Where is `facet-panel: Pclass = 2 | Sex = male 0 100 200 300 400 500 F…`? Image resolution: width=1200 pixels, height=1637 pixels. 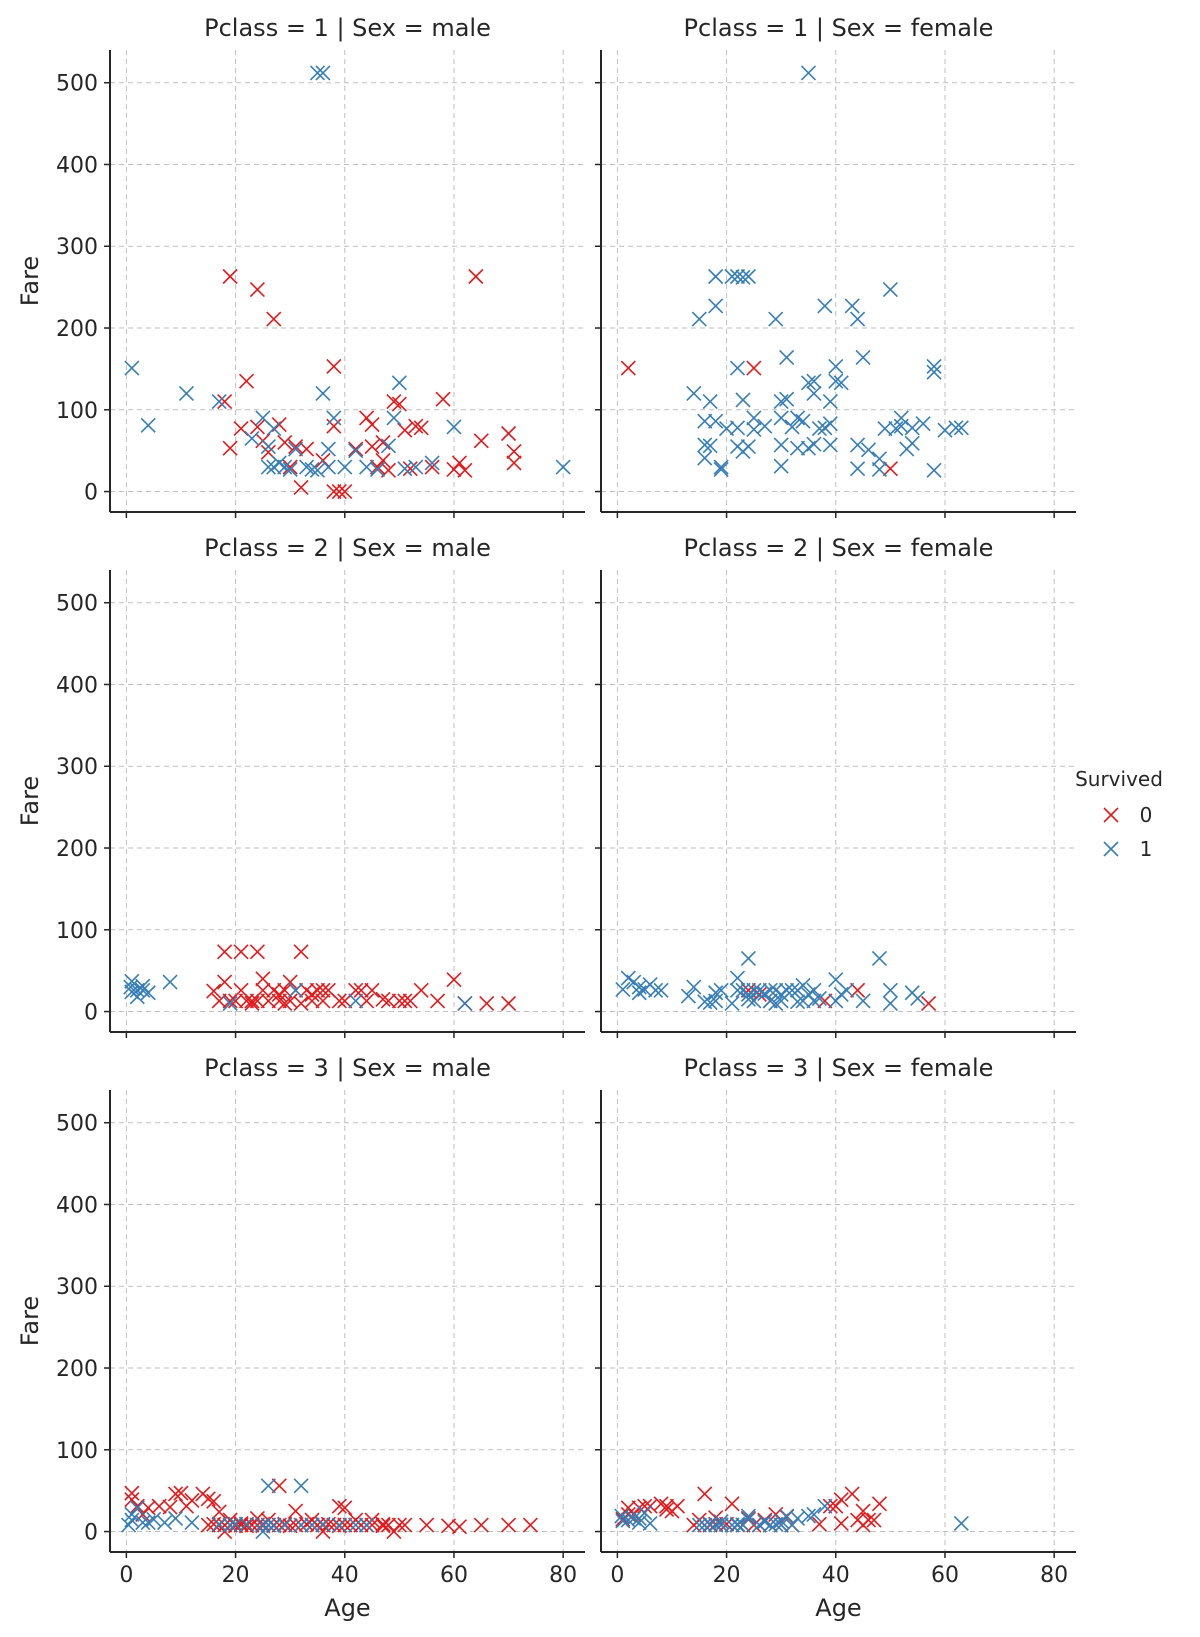 facet-panel: Pclass = 2 | Sex = male 0 100 200 300 400 500 F… is located at coordinates (300, 786).